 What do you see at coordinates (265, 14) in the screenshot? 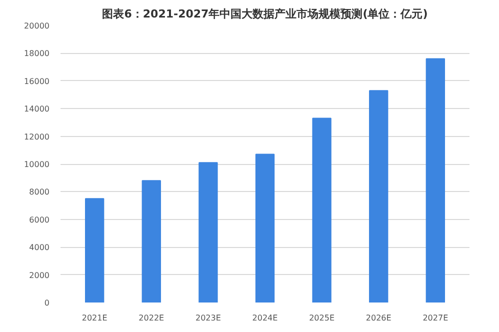
I see `chart-title: 图表6：2021-2027年中国大数据产业市场规模预测(单位：亿元)` at bounding box center [265, 14].